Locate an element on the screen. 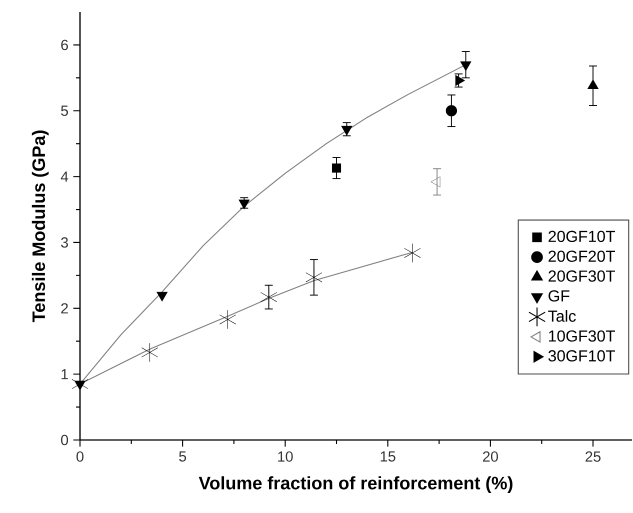  y-tick-label: 4 is located at coordinates (64, 177).